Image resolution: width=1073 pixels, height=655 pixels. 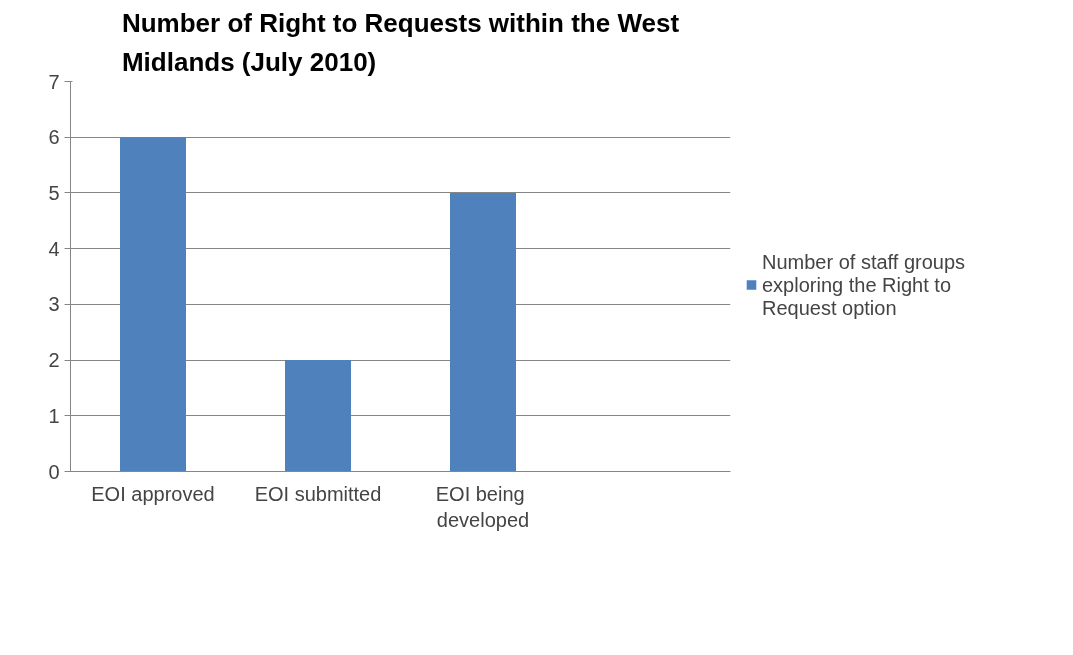 I want to click on y-tick-label: 1, so click(x=54, y=415).